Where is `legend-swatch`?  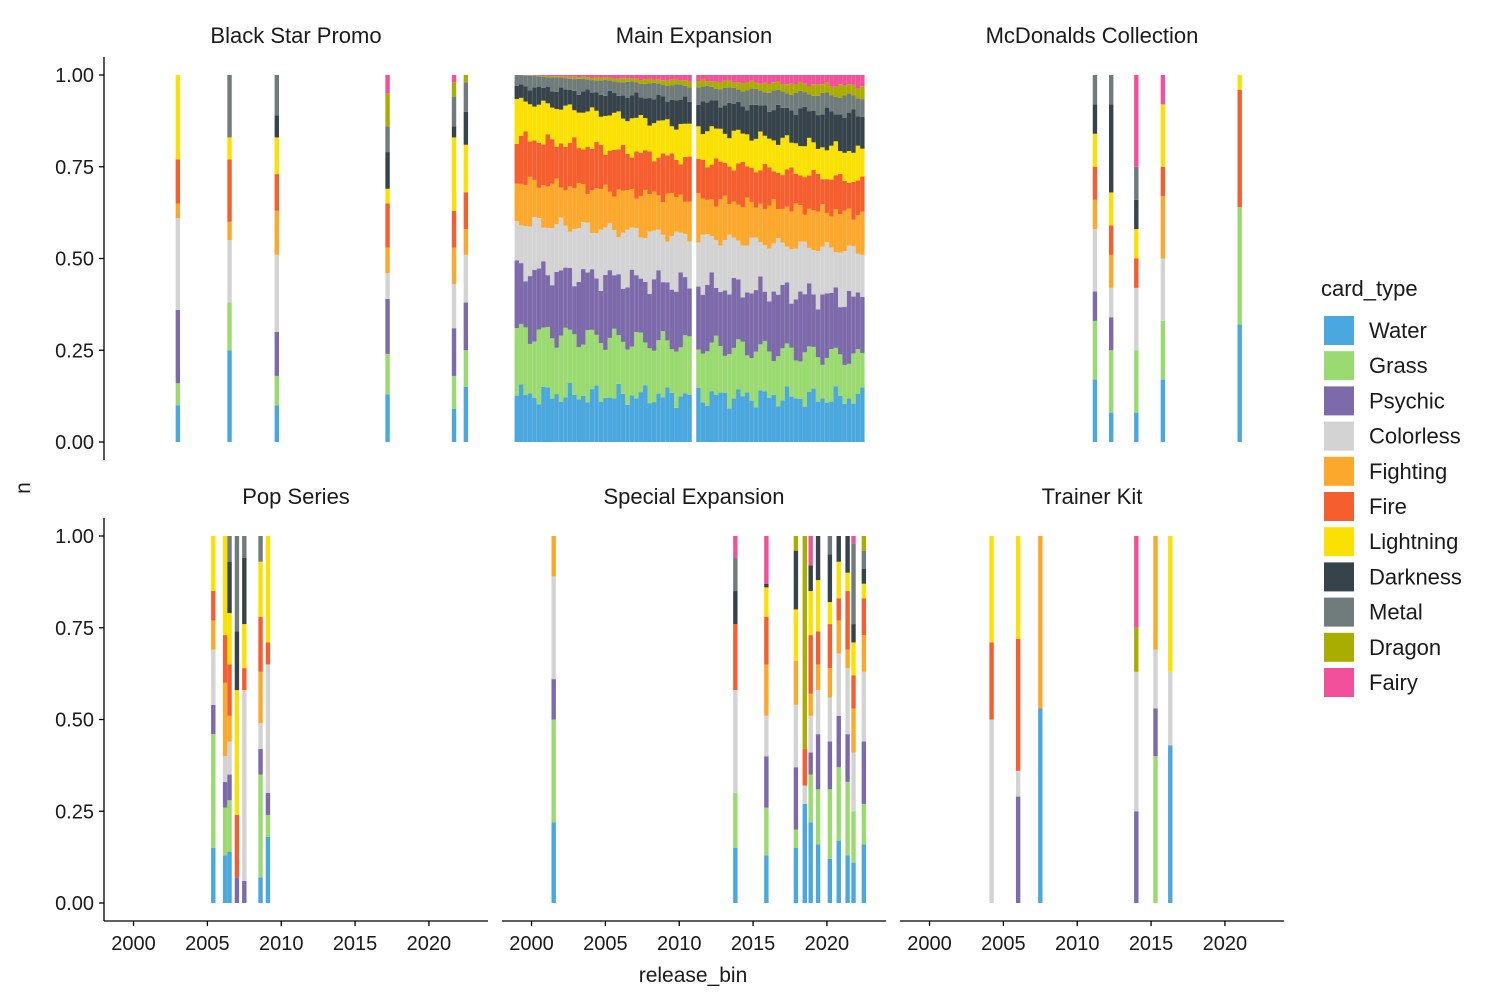 legend-swatch is located at coordinates (1339, 471).